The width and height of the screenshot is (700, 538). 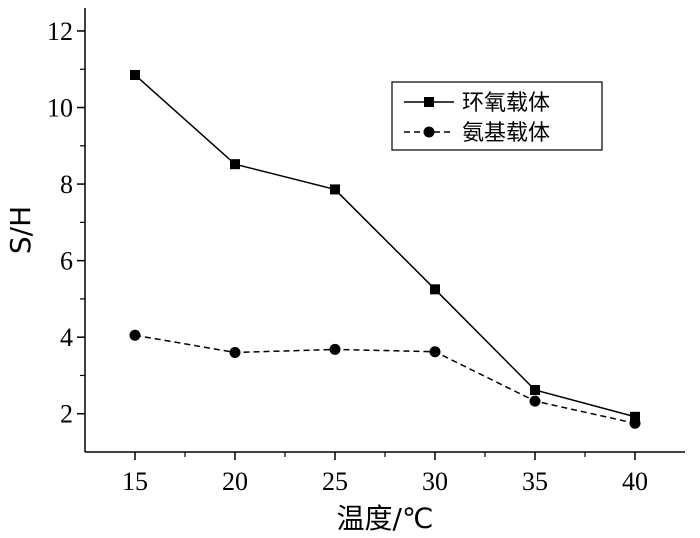 I want to click on y-tick-label: 12, so click(x=60, y=31).